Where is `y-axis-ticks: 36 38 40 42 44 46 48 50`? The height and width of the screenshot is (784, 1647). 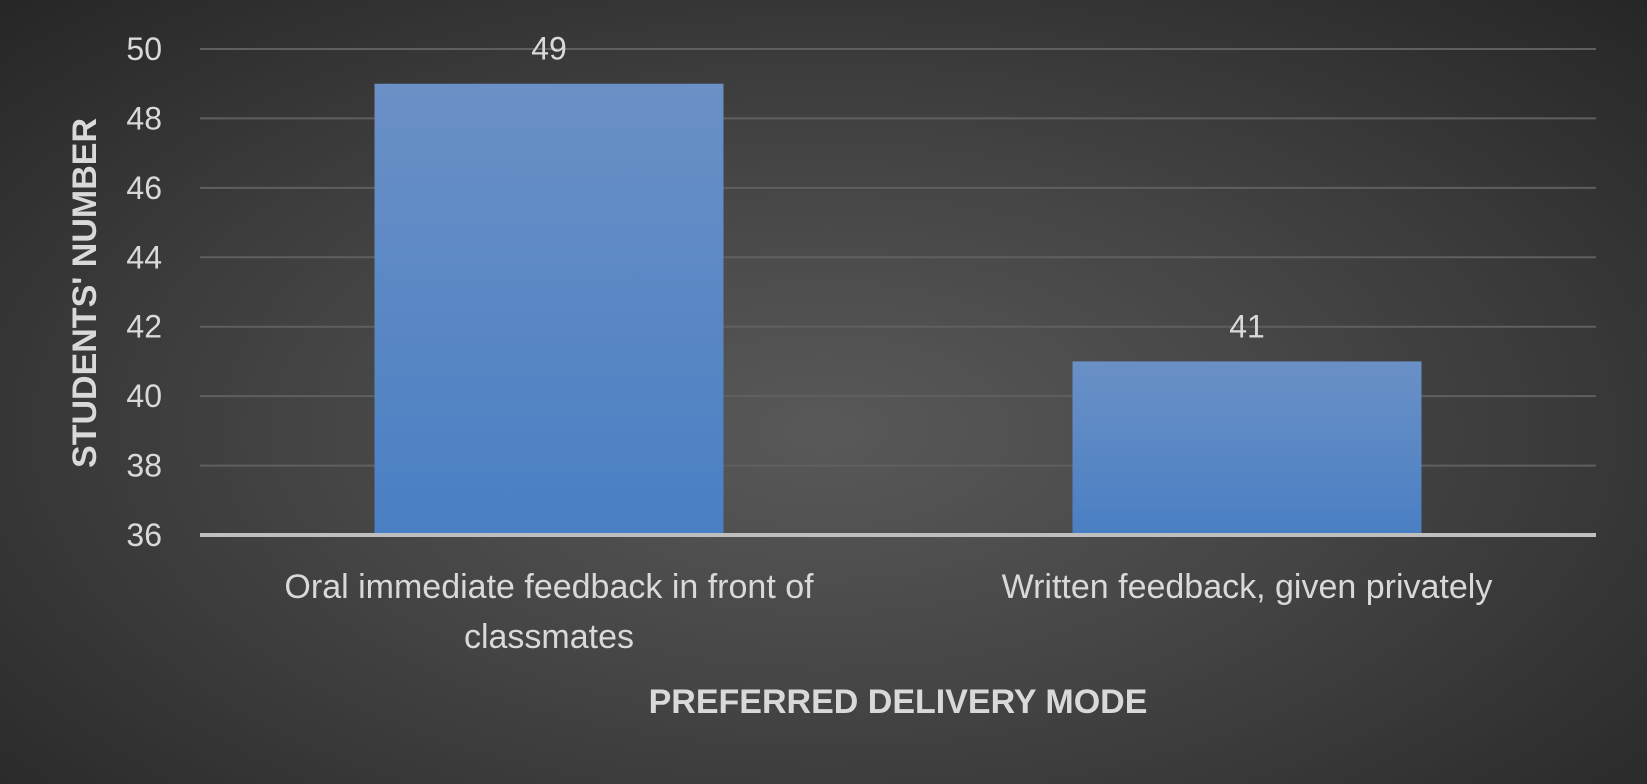 y-axis-ticks: 36 38 40 42 44 46 48 50 is located at coordinates (144, 292).